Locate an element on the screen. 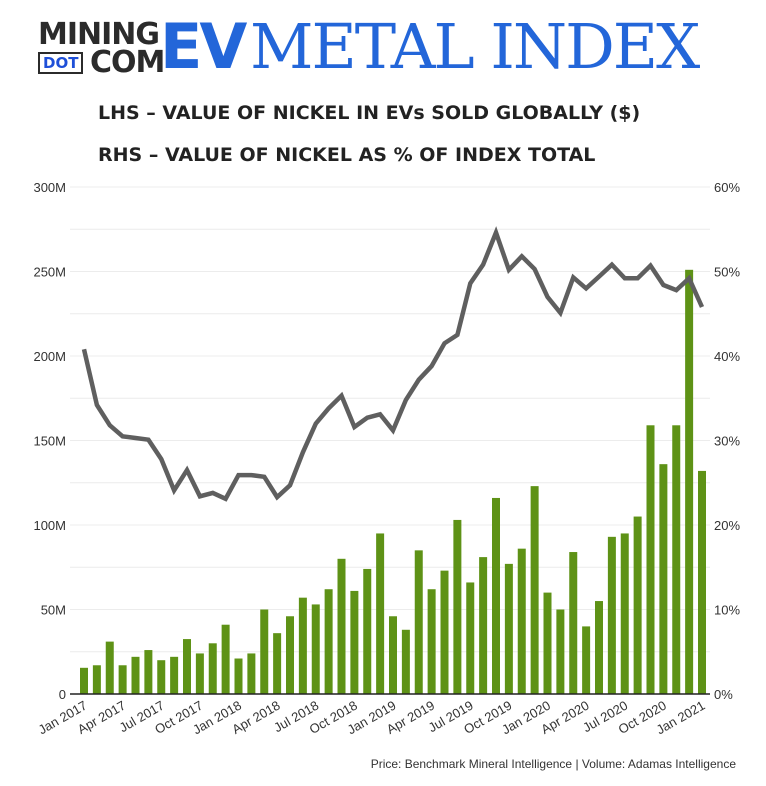  right-tick-label: 0% is located at coordinates (723, 694).